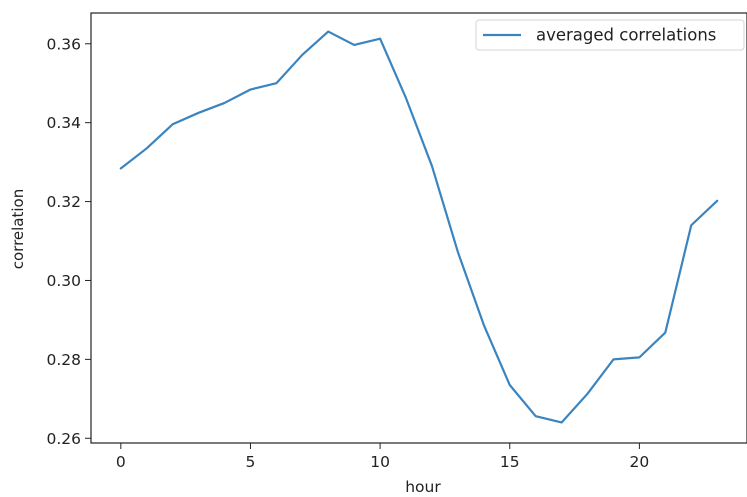 This screenshot has width=747, height=497. What do you see at coordinates (510, 462) in the screenshot?
I see `x-tick-label: 15` at bounding box center [510, 462].